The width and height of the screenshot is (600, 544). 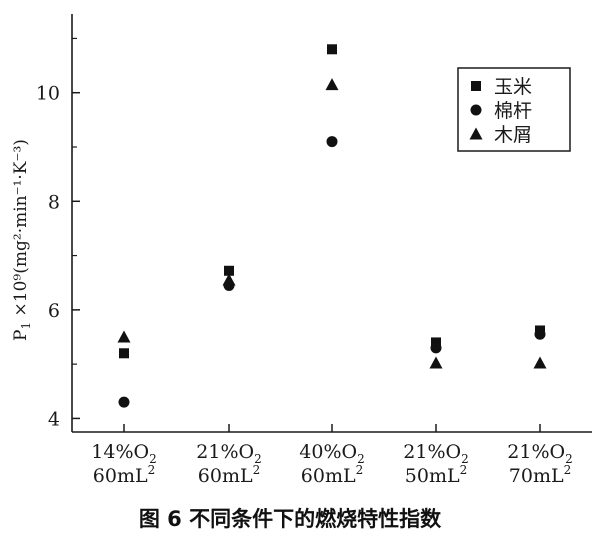 What do you see at coordinates (540, 475) in the screenshot?
I see `x-tick-label-line2: 70mL2` at bounding box center [540, 475].